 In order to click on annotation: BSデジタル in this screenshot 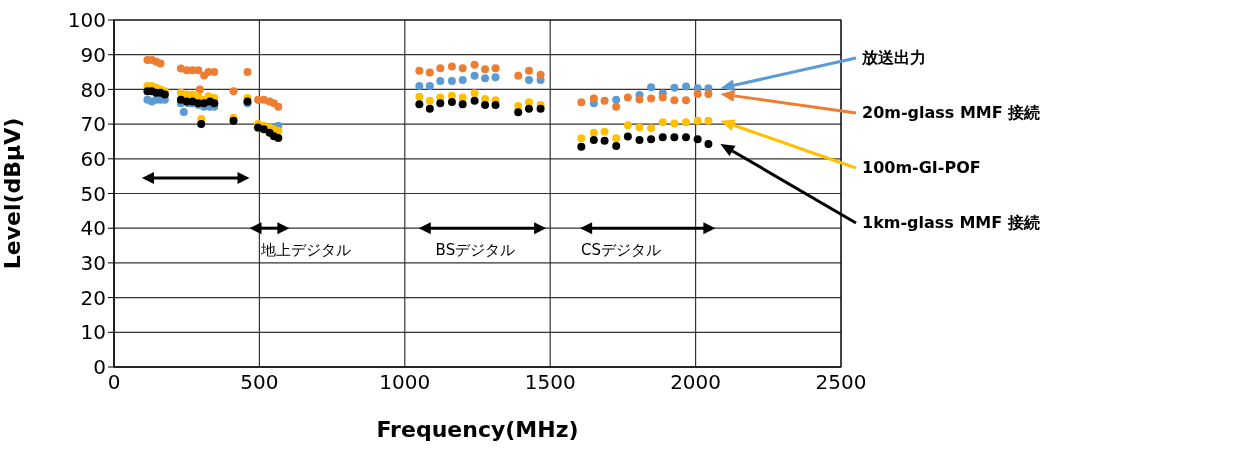, I will do `click(475, 249)`.